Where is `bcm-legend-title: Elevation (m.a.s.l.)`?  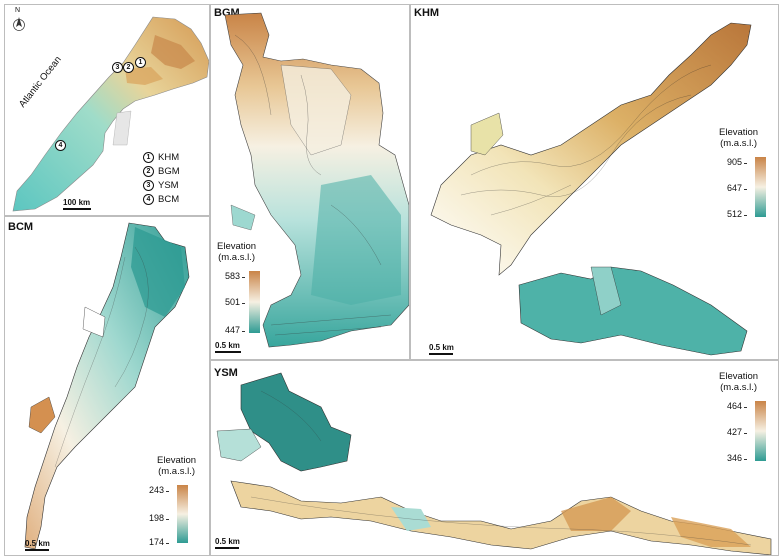
bcm-legend-title: Elevation (m.a.s.l.) is located at coordinates (177, 466).